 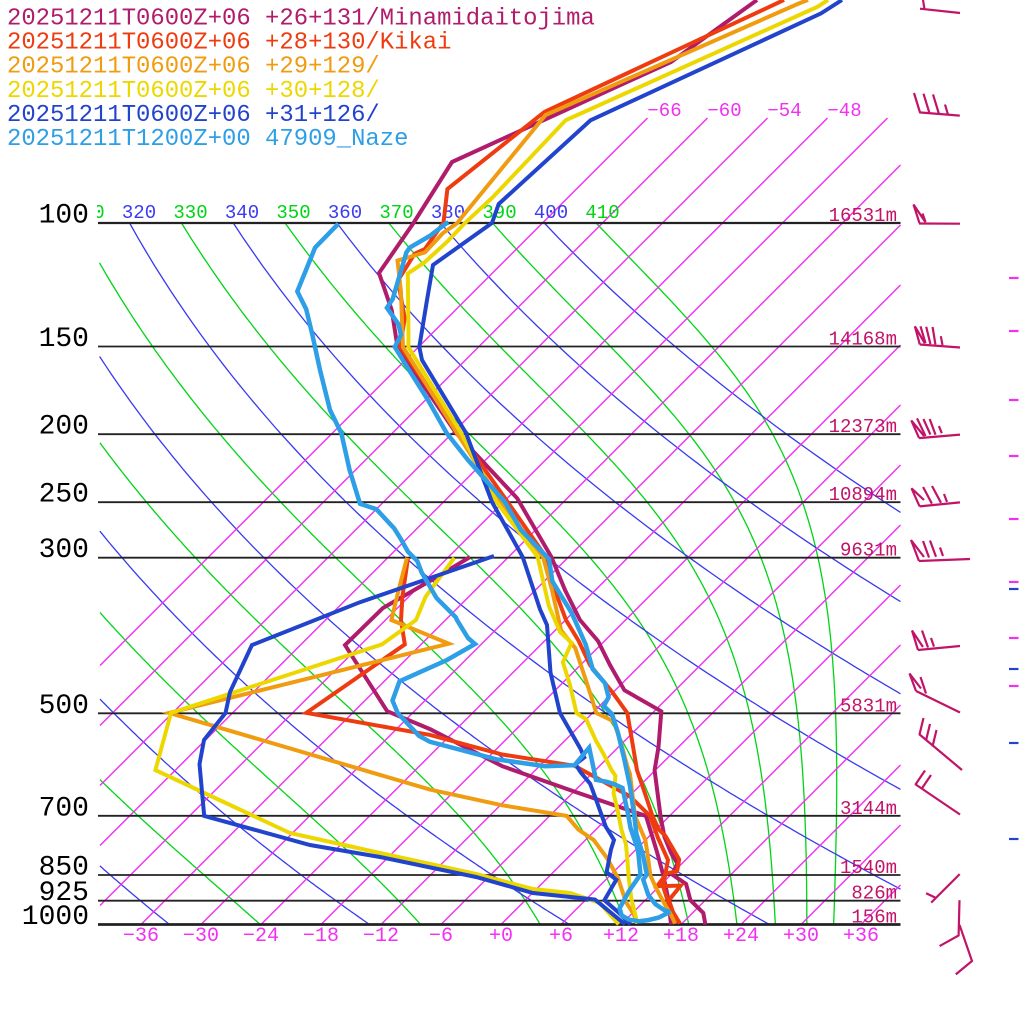 What do you see at coordinates (863, 427) in the screenshot?
I see `svg-text: 12373m` at bounding box center [863, 427].